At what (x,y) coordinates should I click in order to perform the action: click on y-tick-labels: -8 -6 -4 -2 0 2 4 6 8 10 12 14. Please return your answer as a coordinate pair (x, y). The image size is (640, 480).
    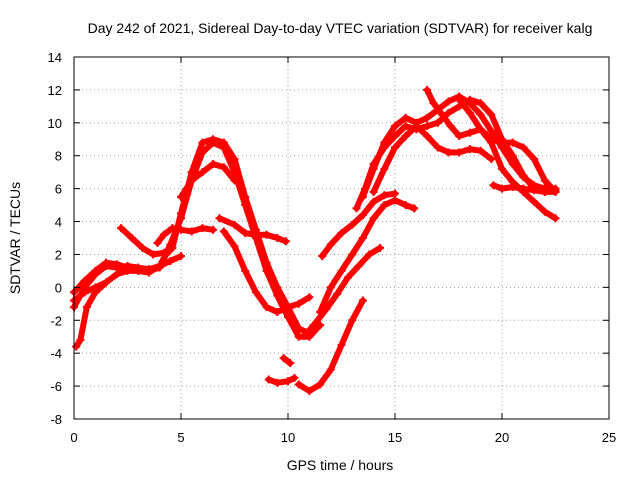
    Looking at the image, I should click on (55, 238).